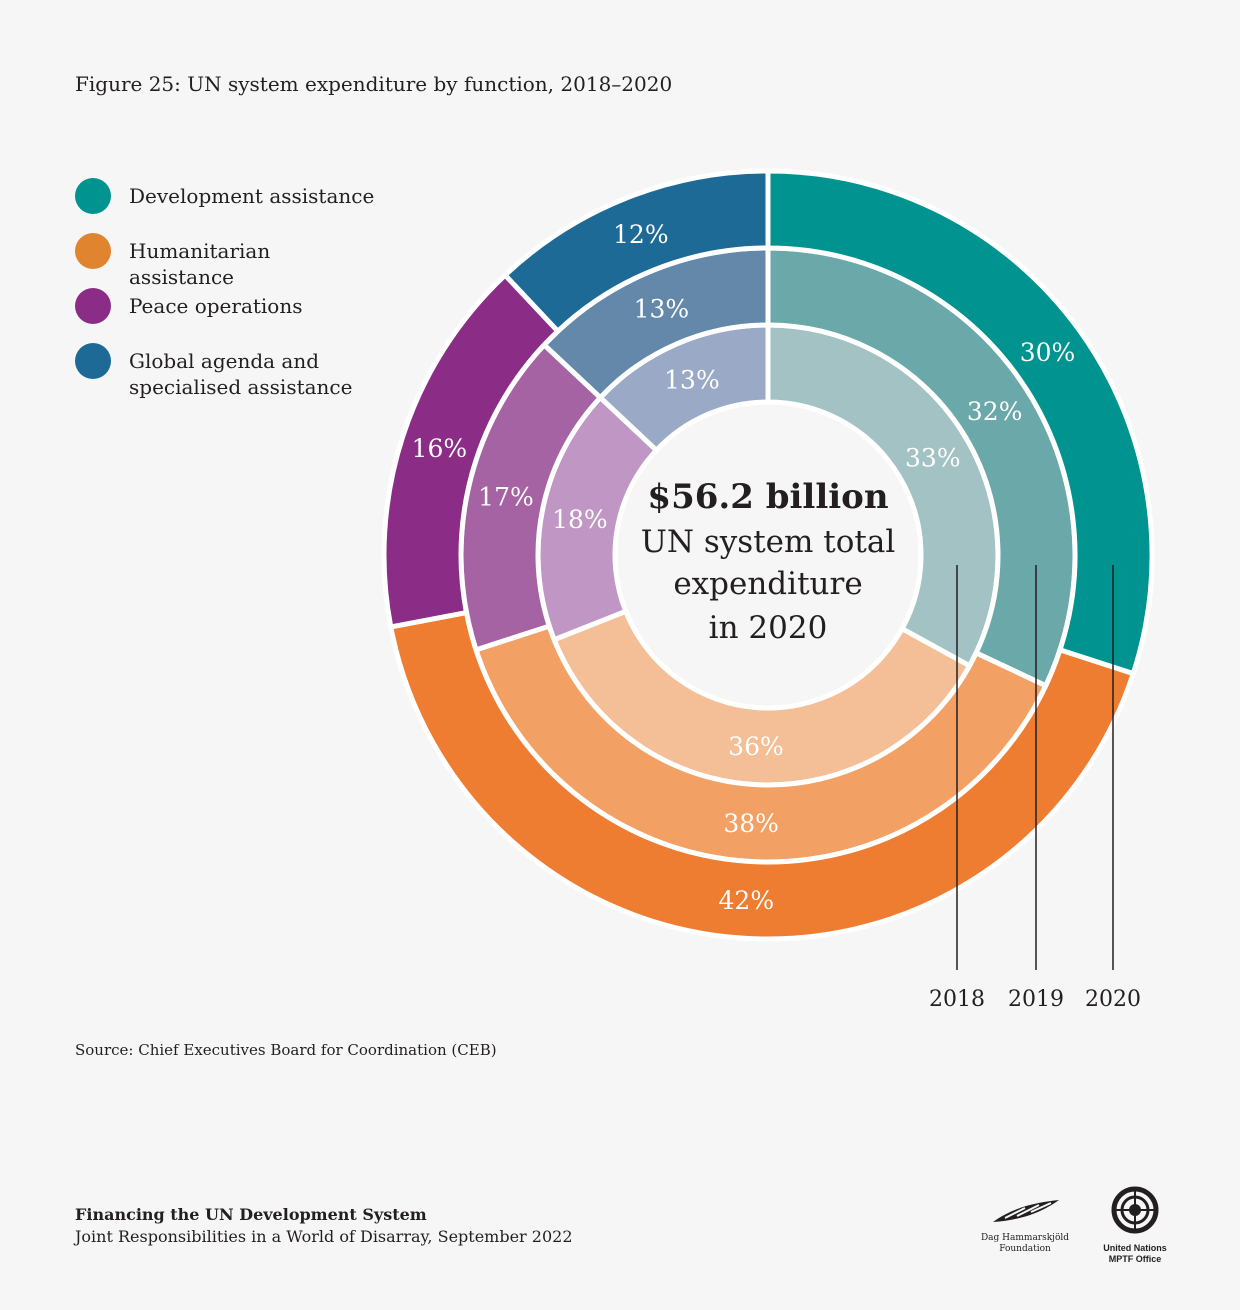 This screenshot has height=1310, width=1240. Describe the element at coordinates (751, 823) in the screenshot. I see `data-label-2019-humanitarian: 38%` at that location.